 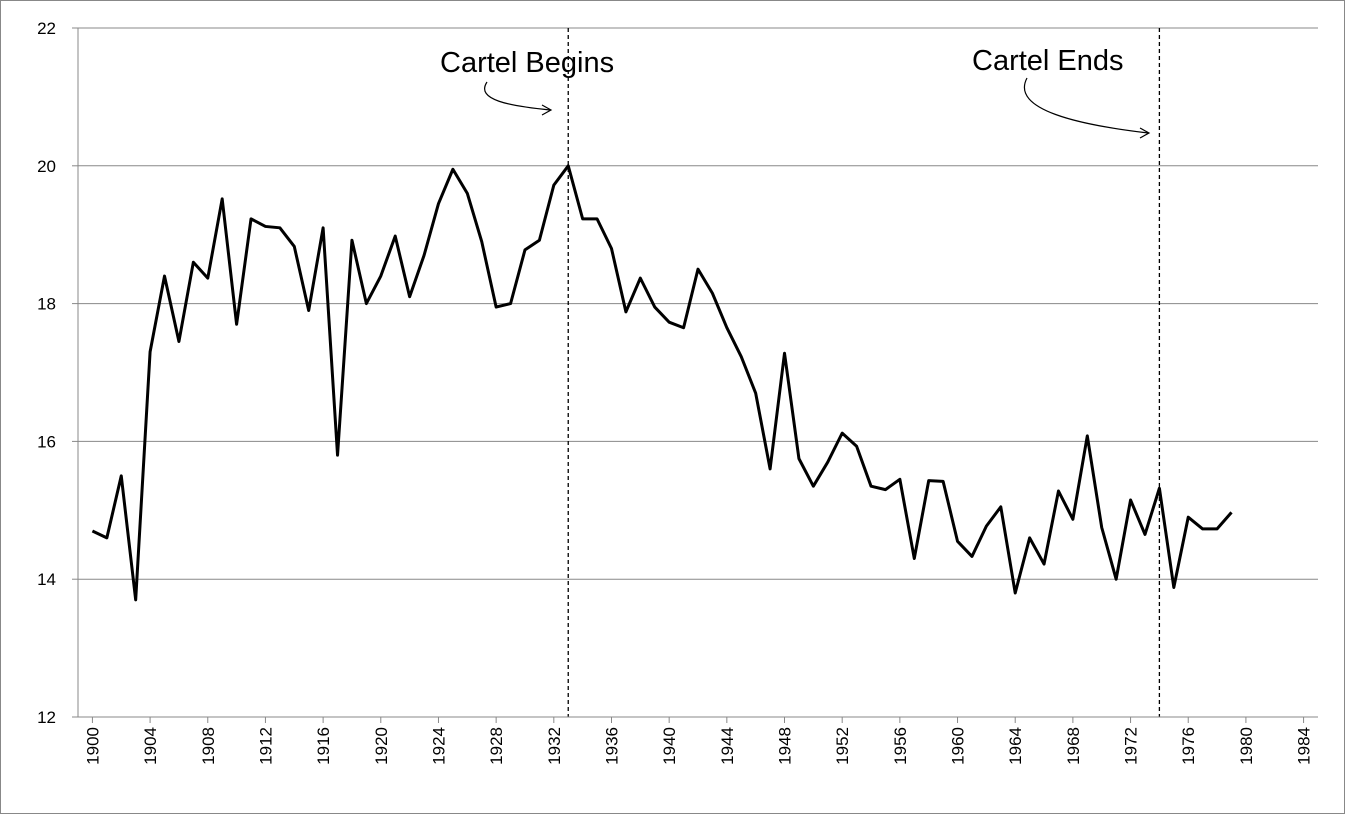 What do you see at coordinates (208, 746) in the screenshot?
I see `x-tick-label: 1908` at bounding box center [208, 746].